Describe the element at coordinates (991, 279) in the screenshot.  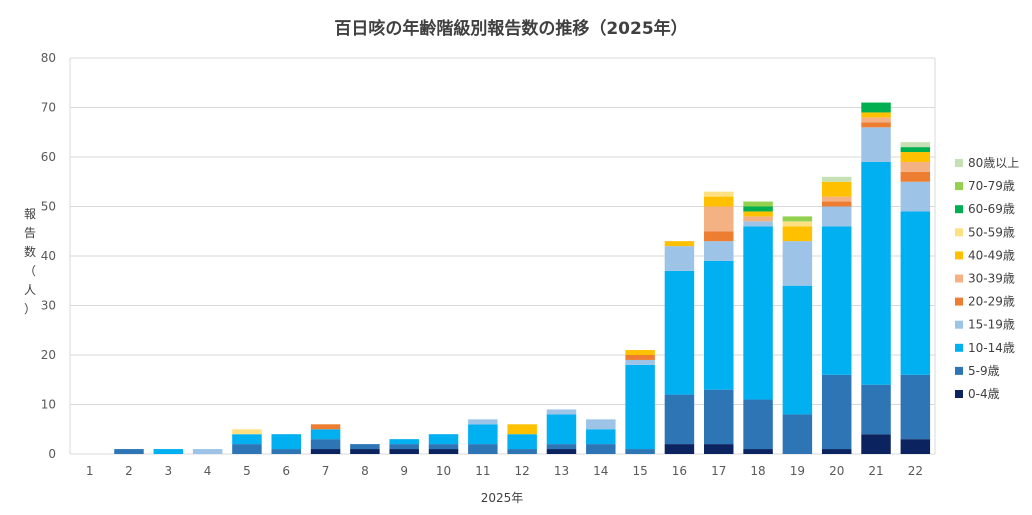
I see `legend-label: 30-39歳` at that location.